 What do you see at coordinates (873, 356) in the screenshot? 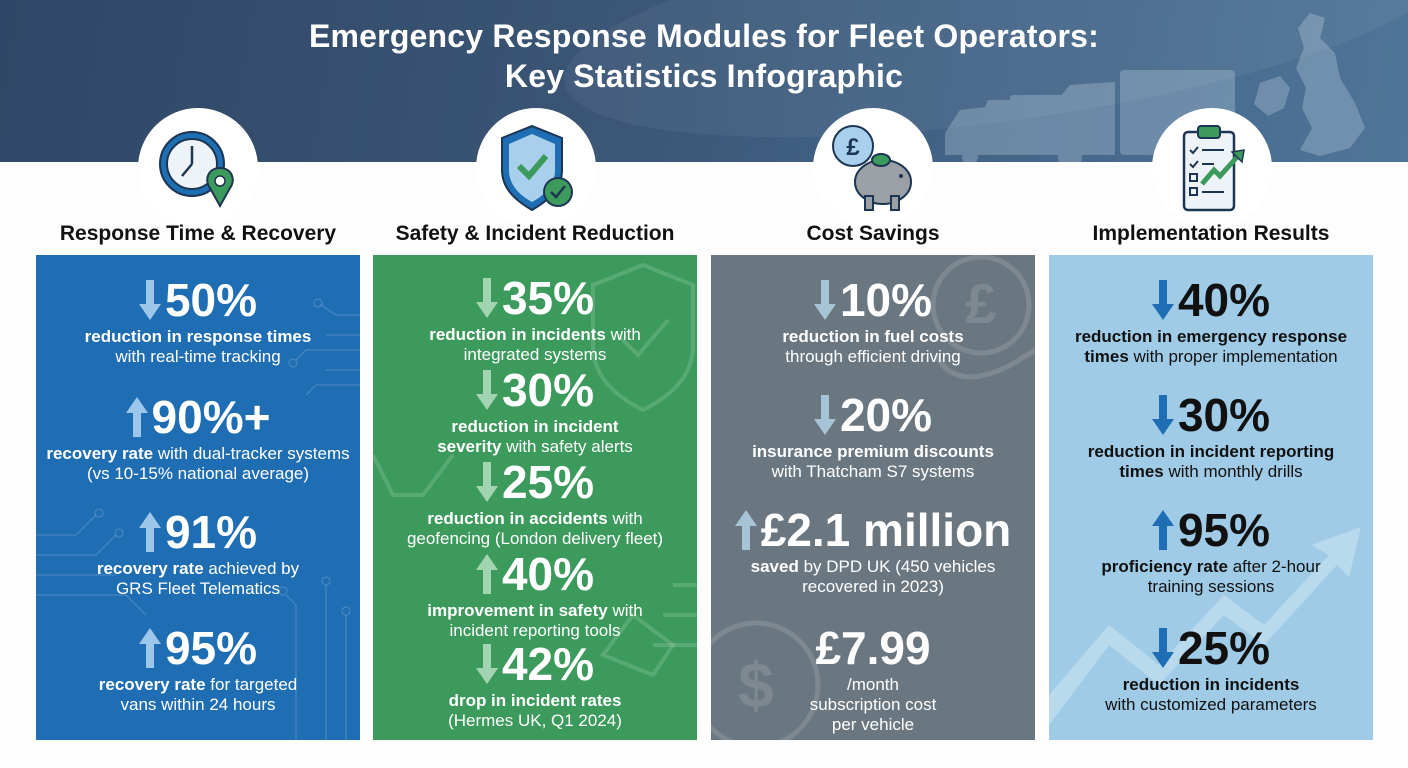
I see `stat-label: through efficient driving` at bounding box center [873, 356].